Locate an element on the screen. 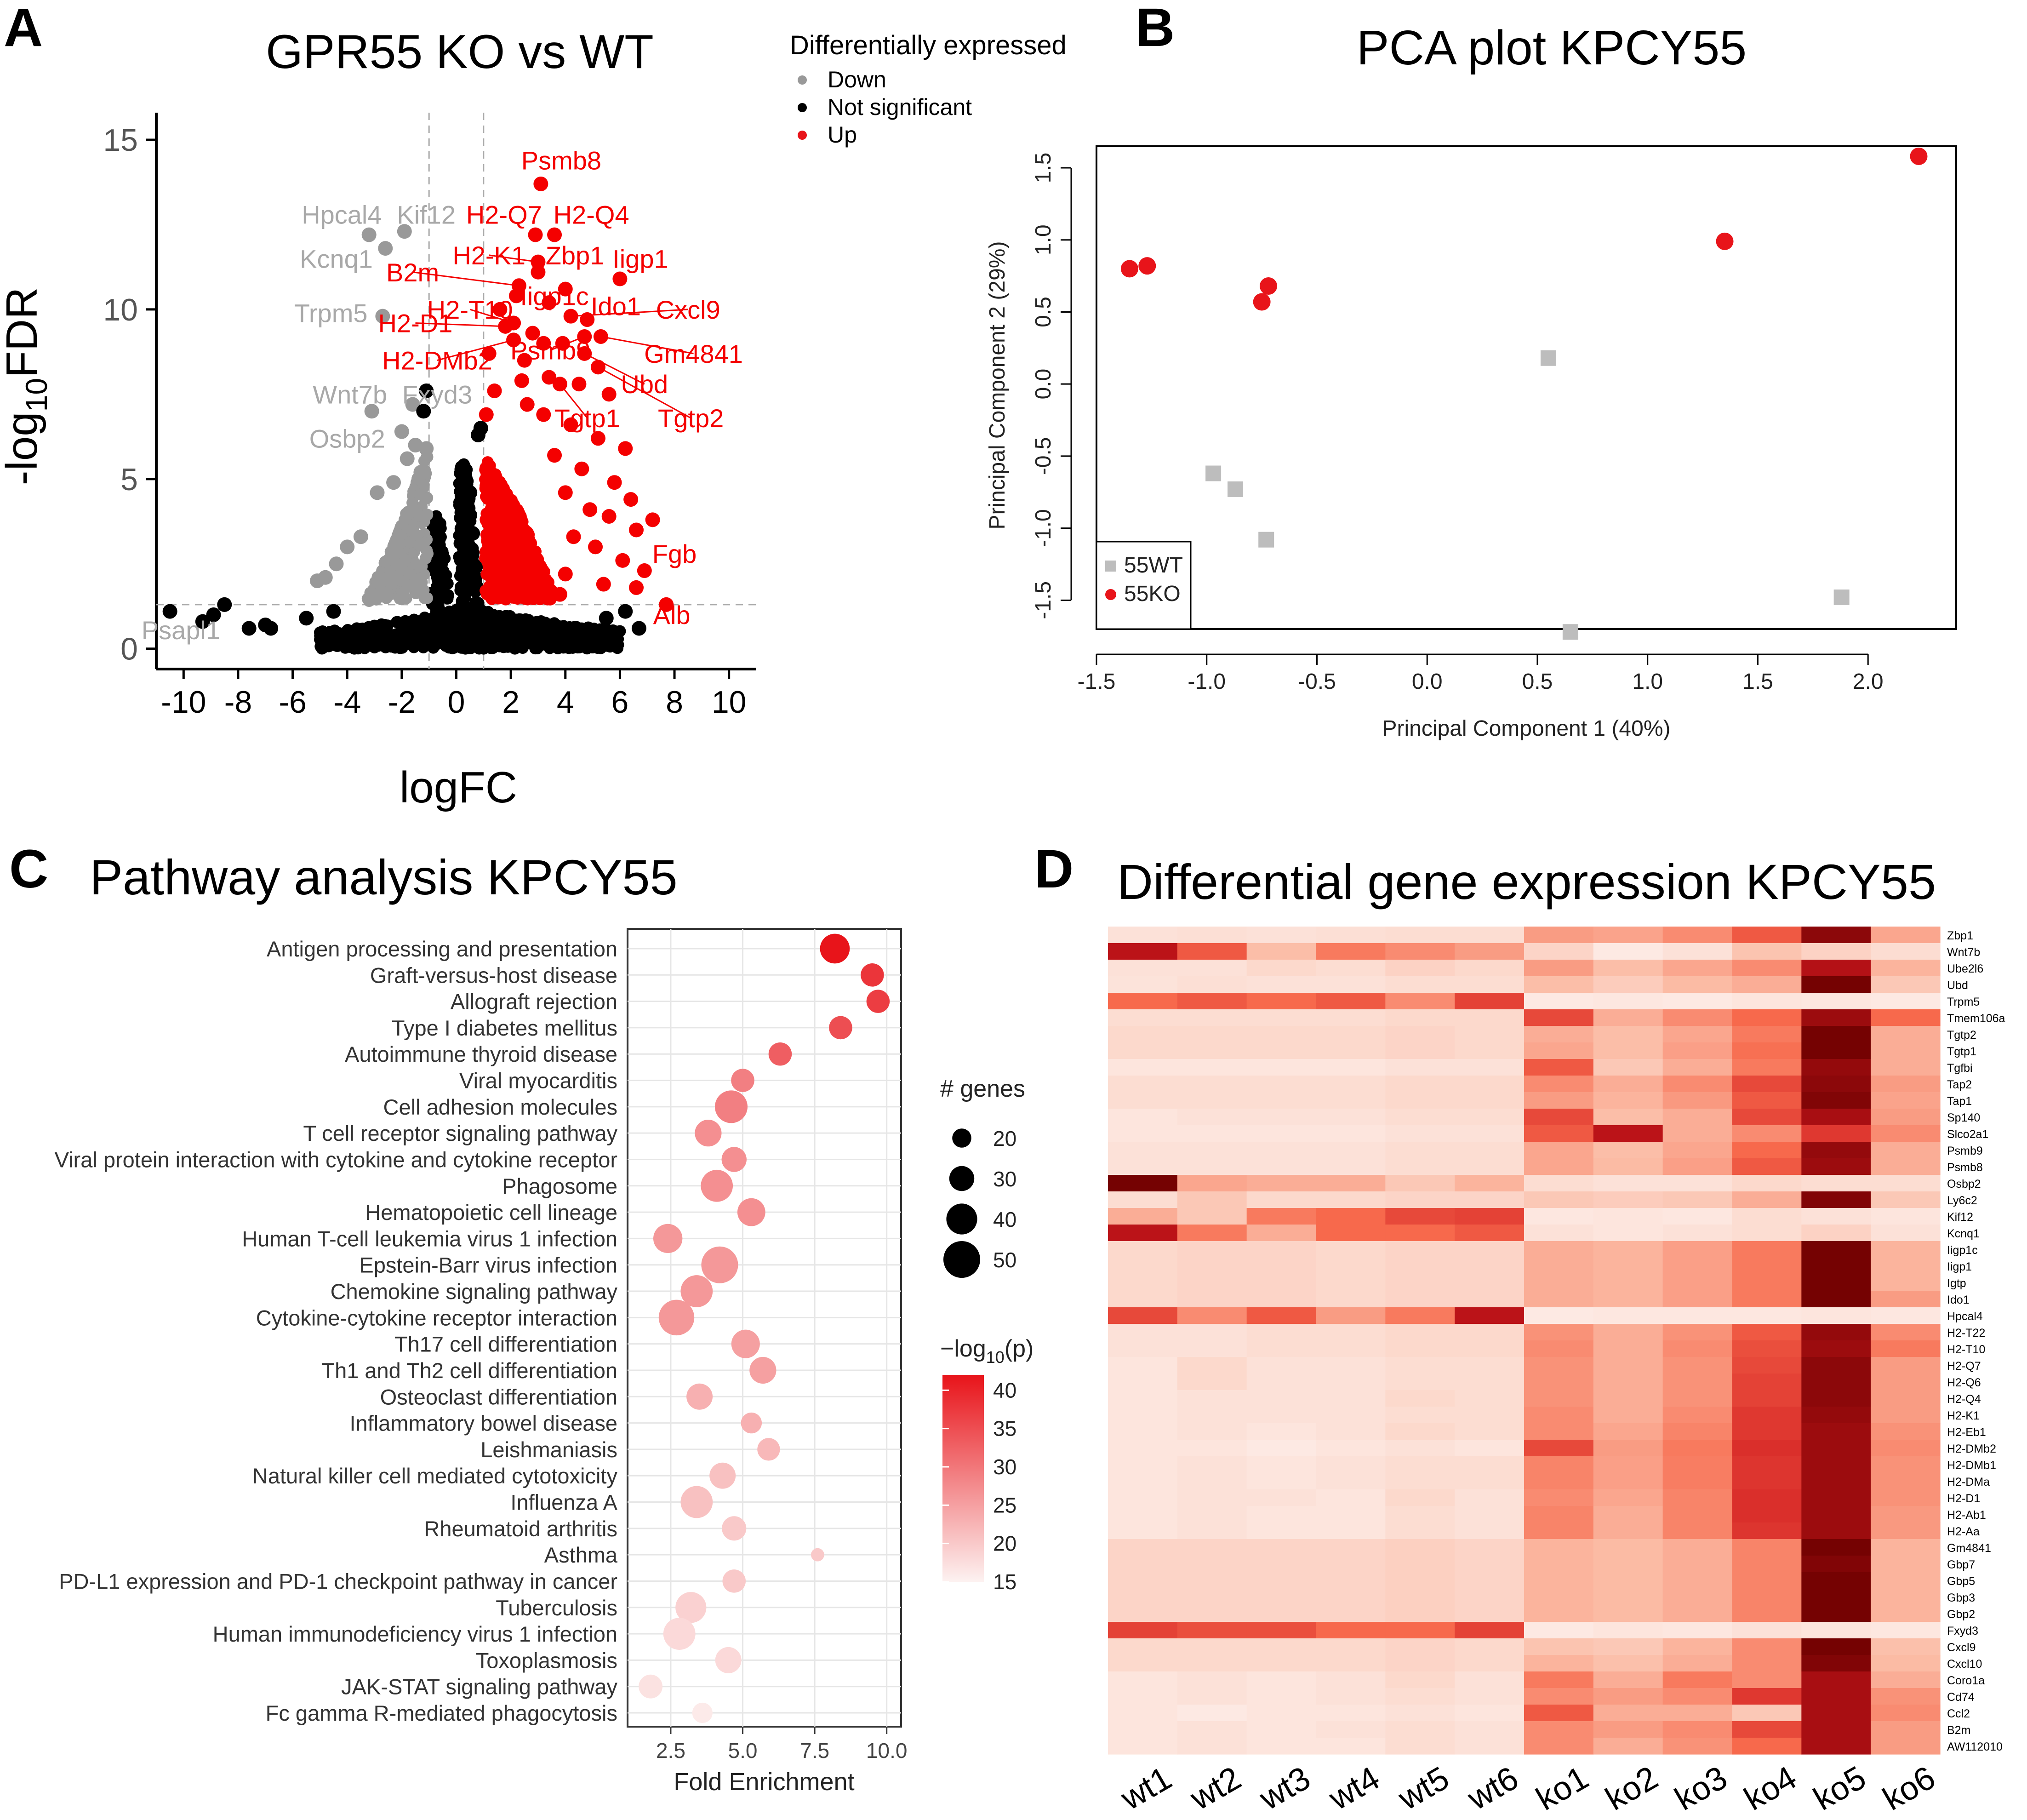  volcano-gene-label: Fgb is located at coordinates (675, 553).